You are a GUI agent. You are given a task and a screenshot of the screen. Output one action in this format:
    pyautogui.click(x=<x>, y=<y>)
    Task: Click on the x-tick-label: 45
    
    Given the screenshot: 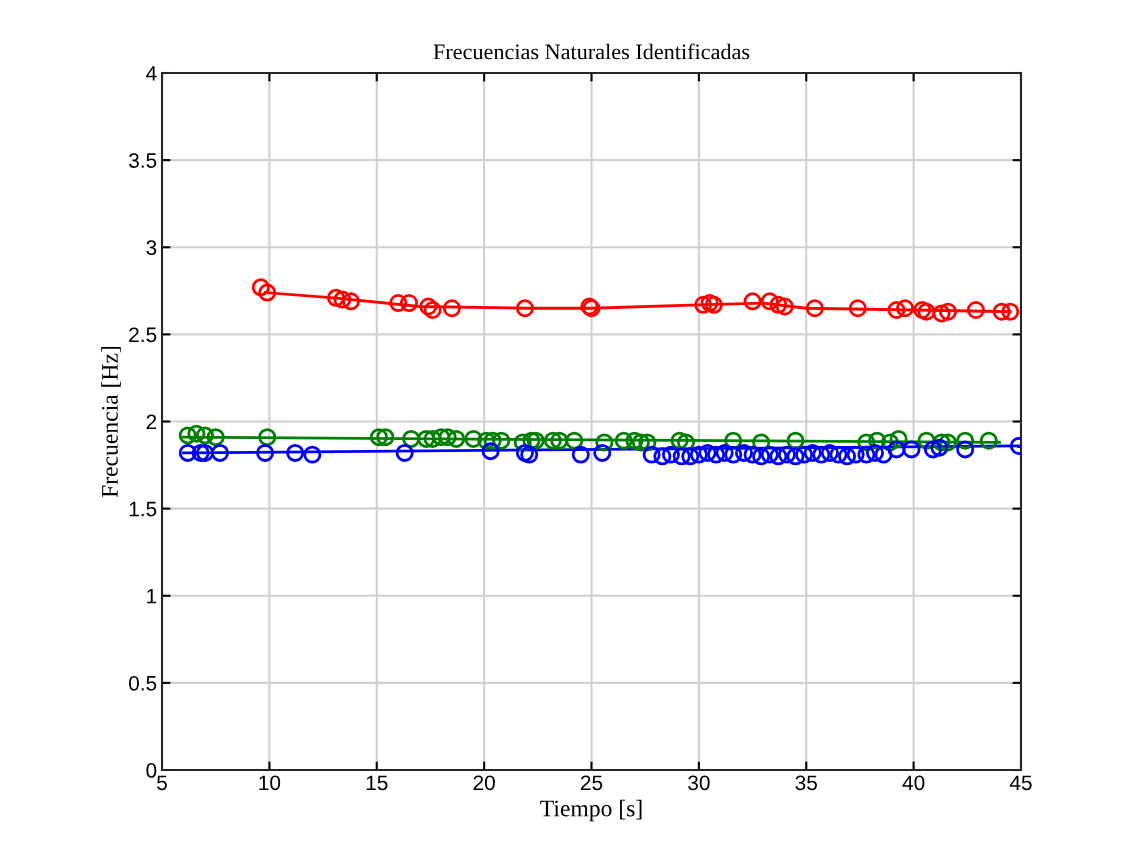 What is the action you would take?
    pyautogui.click(x=1020, y=783)
    